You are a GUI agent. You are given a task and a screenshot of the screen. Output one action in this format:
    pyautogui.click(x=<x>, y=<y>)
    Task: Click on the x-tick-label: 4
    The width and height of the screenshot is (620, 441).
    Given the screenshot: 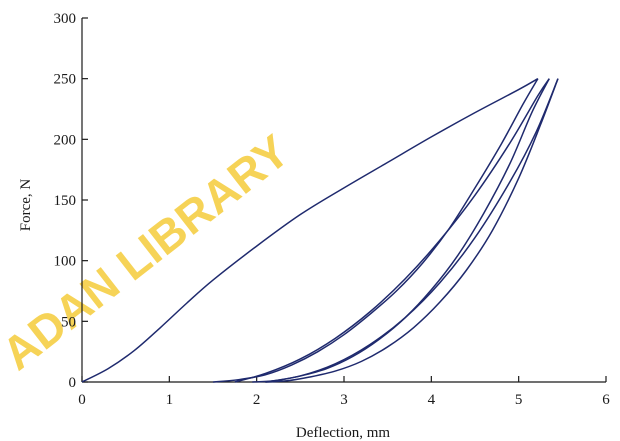 What is the action you would take?
    pyautogui.click(x=432, y=400)
    